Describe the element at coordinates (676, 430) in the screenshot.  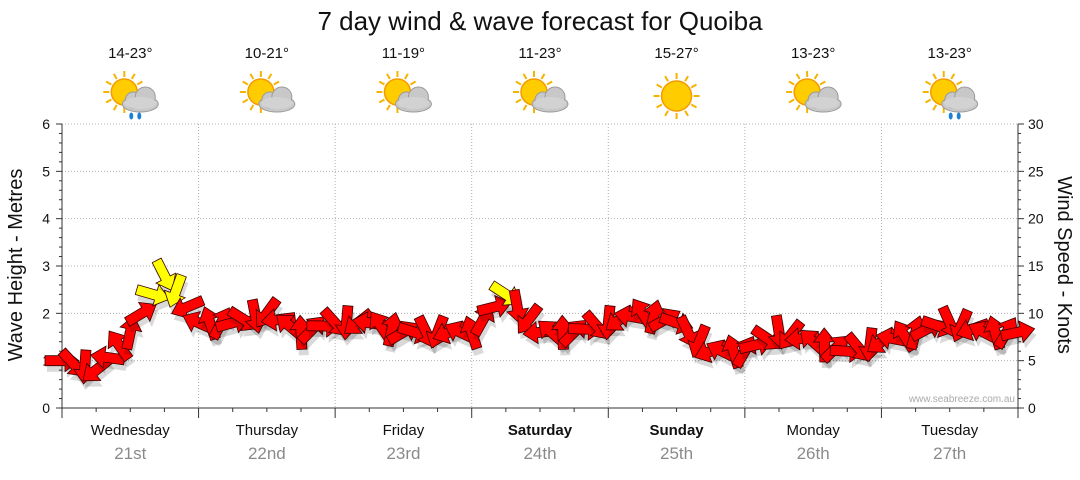
I see `day-name: Sunday` at that location.